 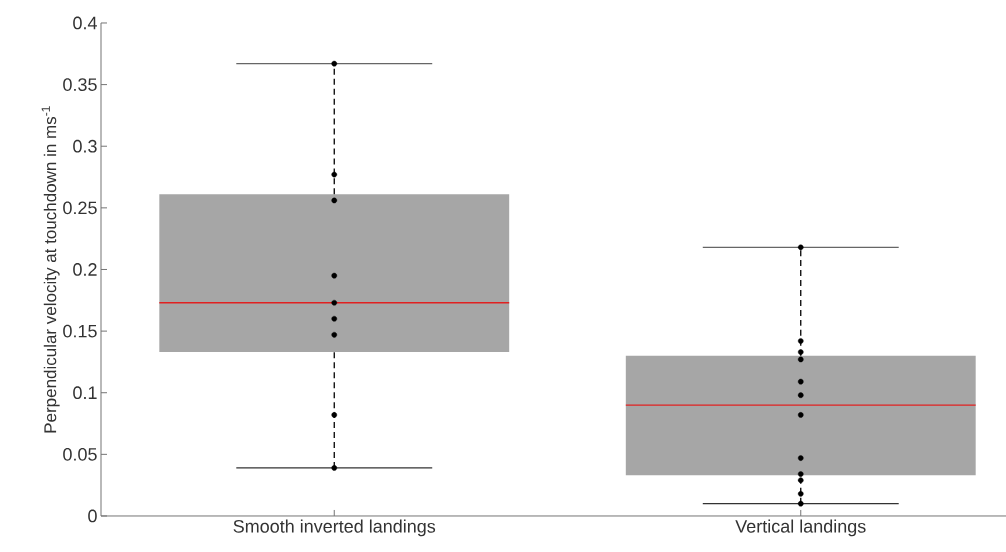 I want to click on y-tick-label: 0.1, so click(x=85, y=393).